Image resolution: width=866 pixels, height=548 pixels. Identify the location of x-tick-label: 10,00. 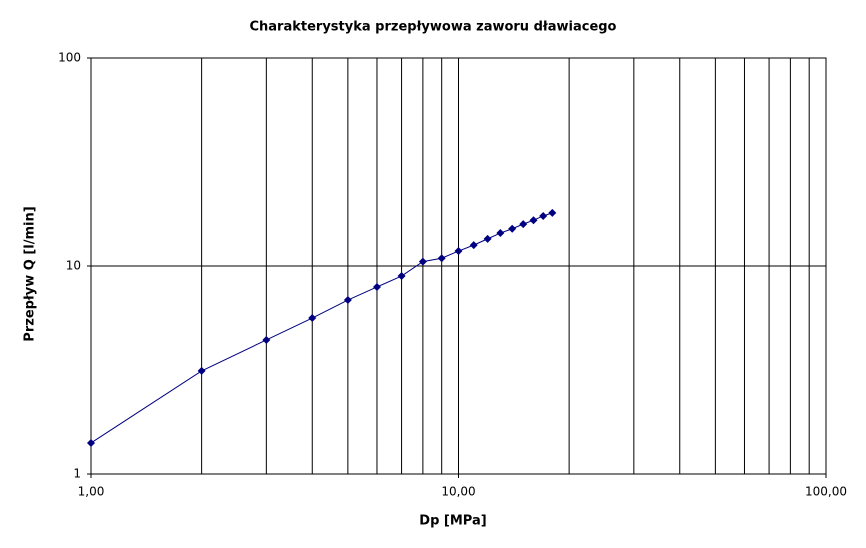
(458, 492).